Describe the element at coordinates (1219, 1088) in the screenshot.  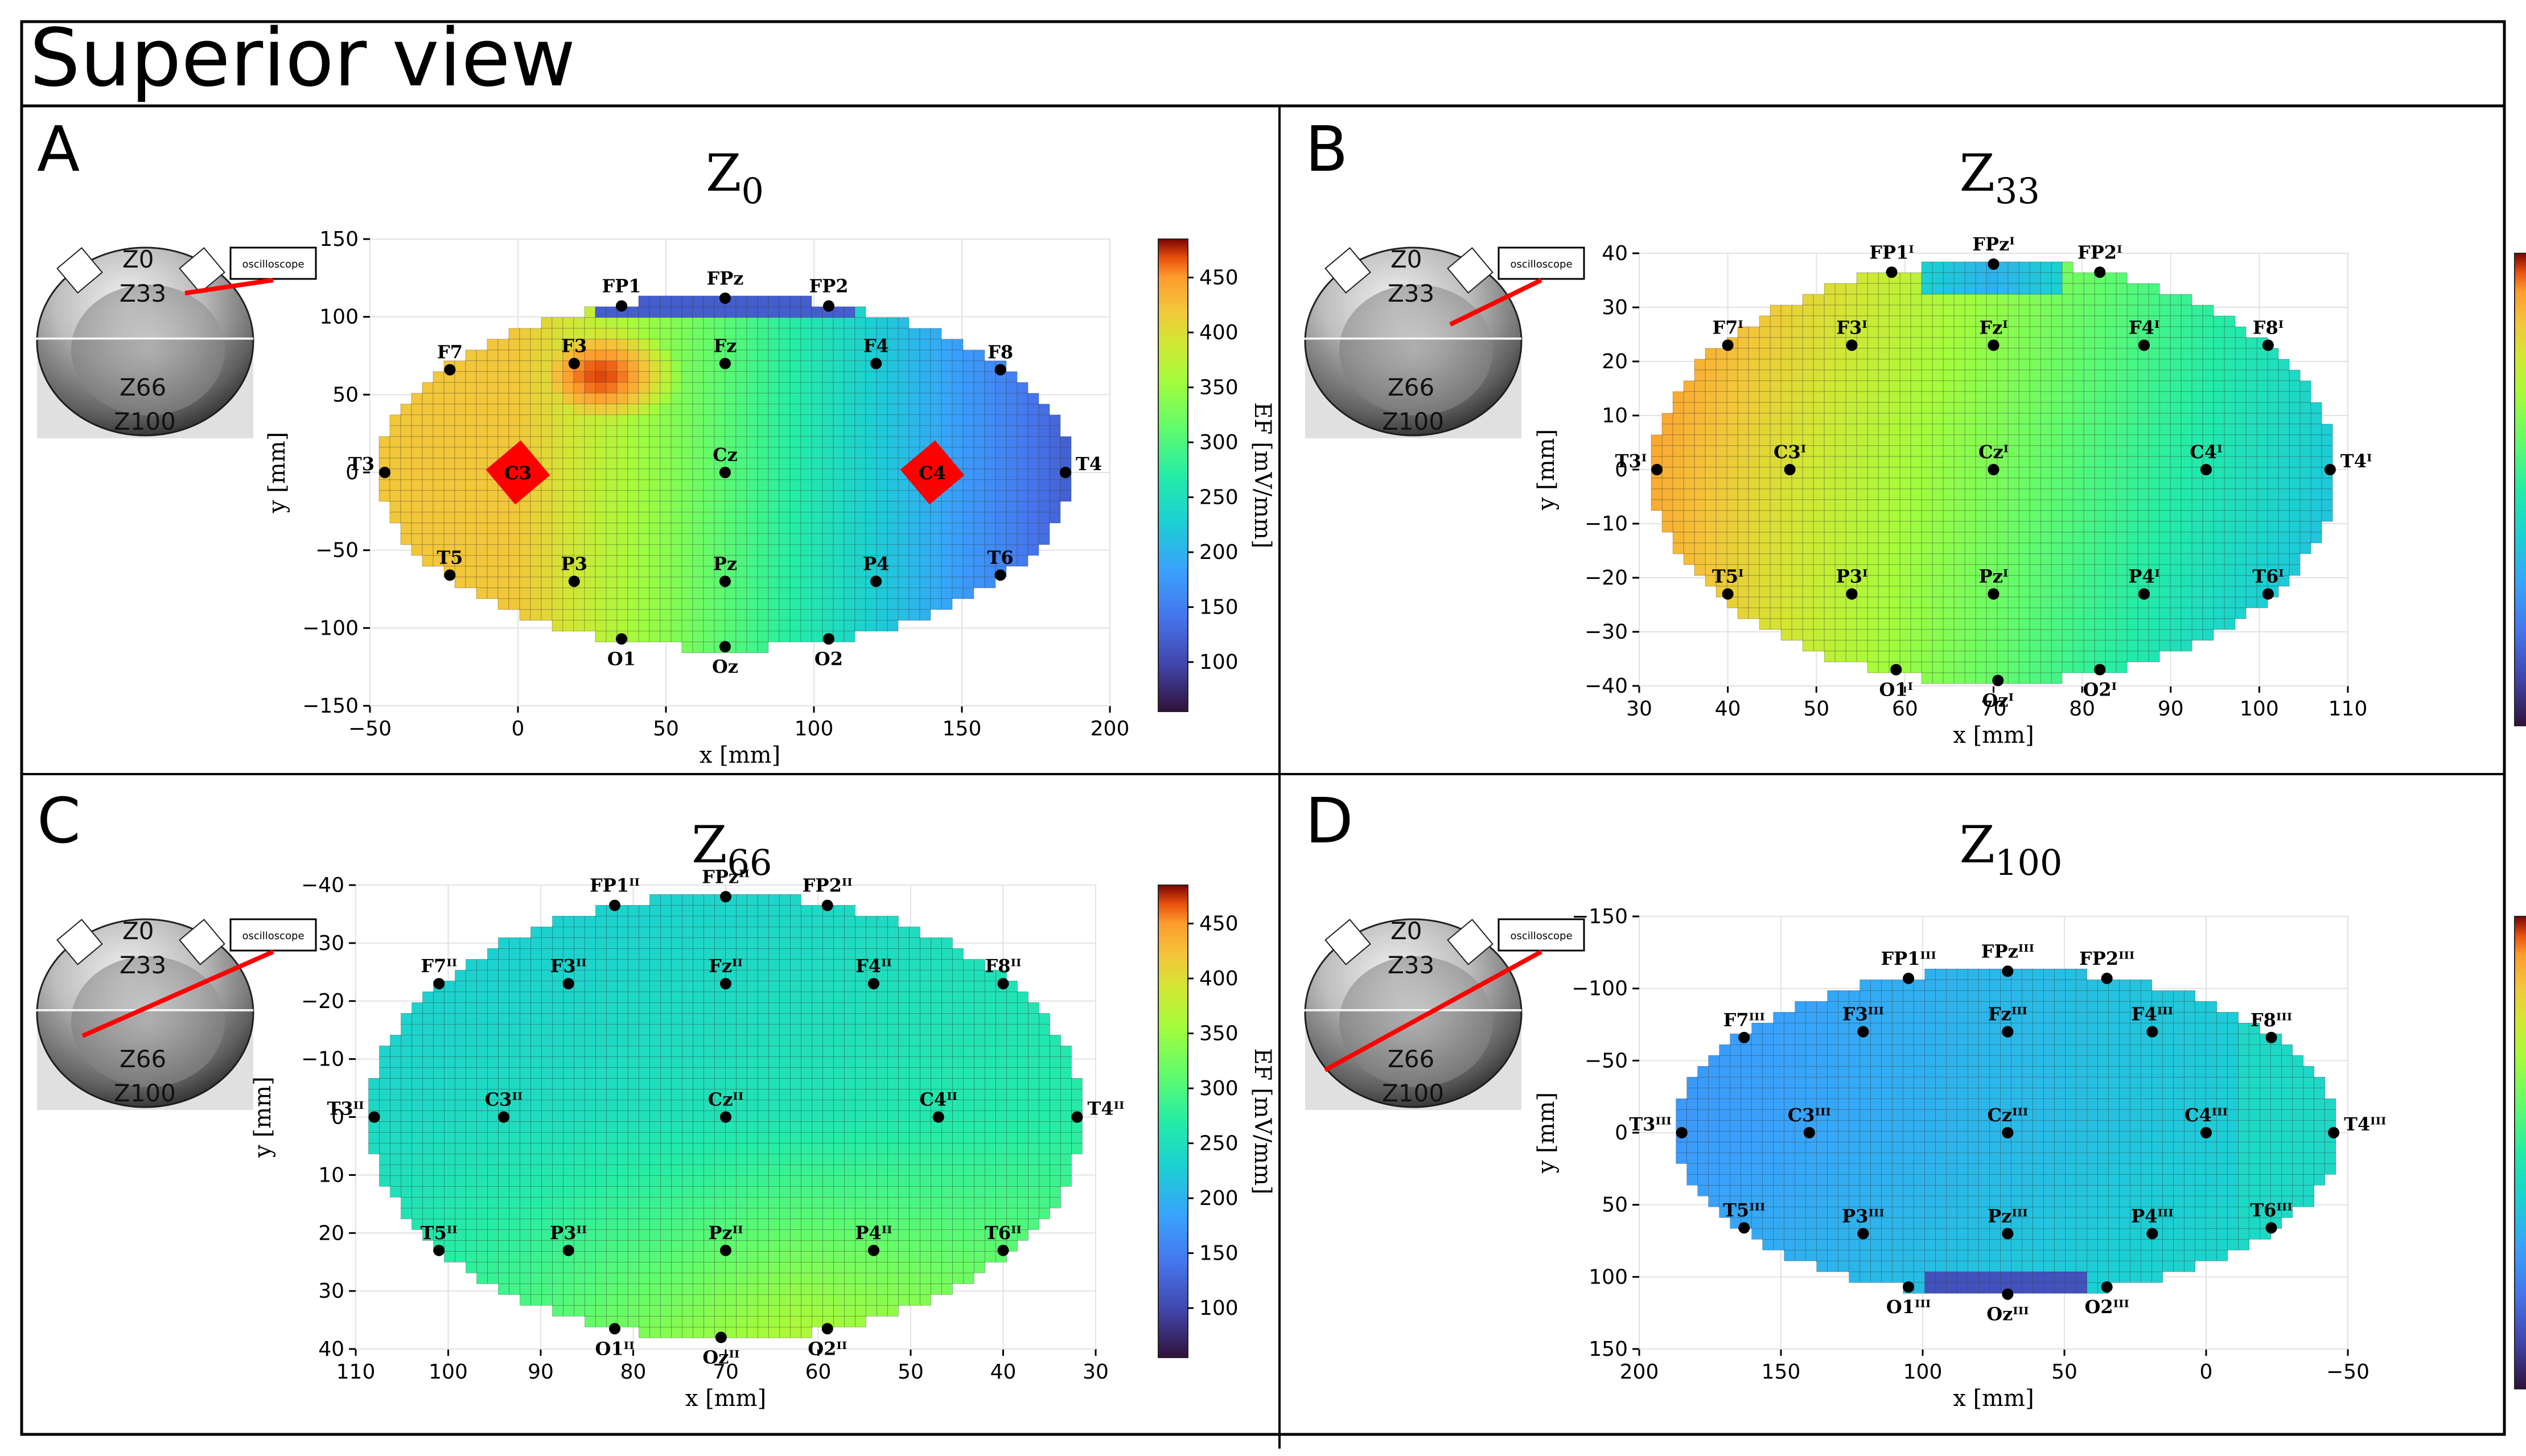
I see `colorbar-tick-label: 300` at that location.